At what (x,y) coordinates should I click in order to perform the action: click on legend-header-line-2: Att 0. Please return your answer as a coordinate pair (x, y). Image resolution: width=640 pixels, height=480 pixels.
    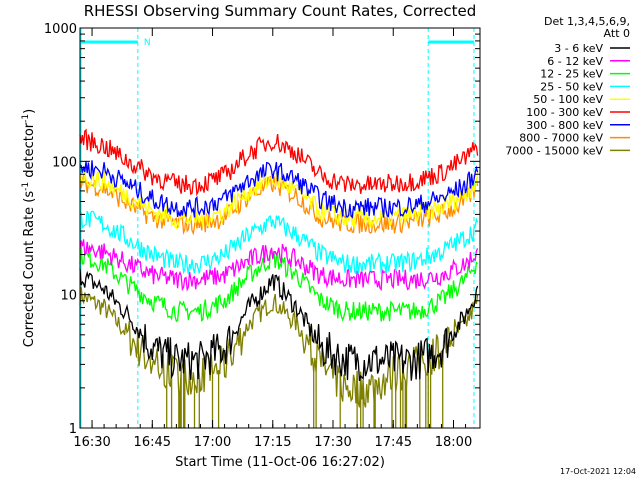
    Looking at the image, I should click on (617, 33).